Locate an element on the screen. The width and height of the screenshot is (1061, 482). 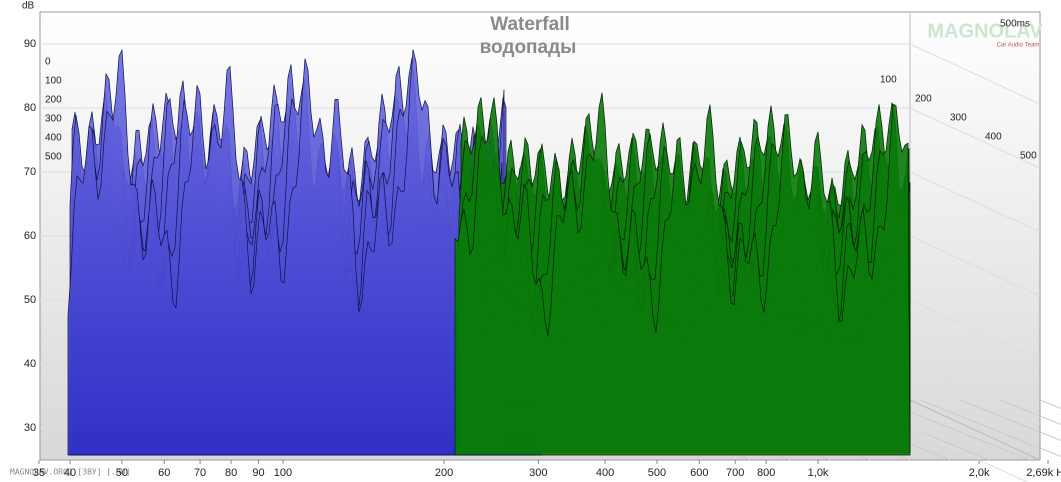
y-tick-label: 80 is located at coordinates (30, 108).